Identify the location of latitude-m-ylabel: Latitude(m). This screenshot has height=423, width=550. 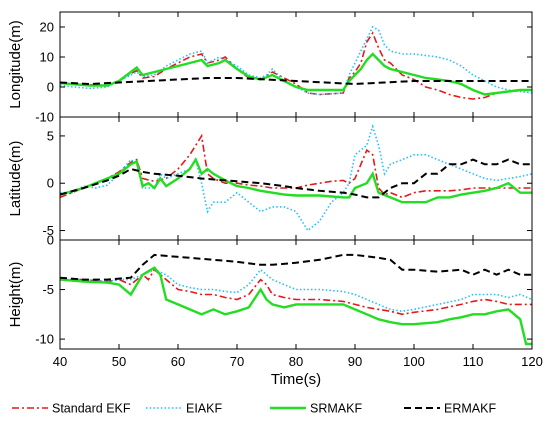
(15, 179).